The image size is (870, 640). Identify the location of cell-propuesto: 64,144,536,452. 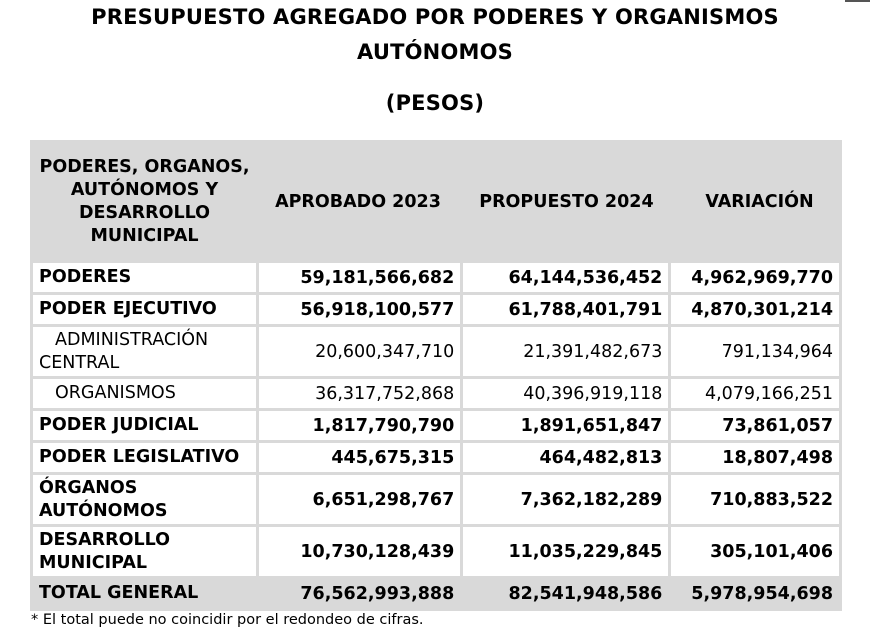
(566, 277).